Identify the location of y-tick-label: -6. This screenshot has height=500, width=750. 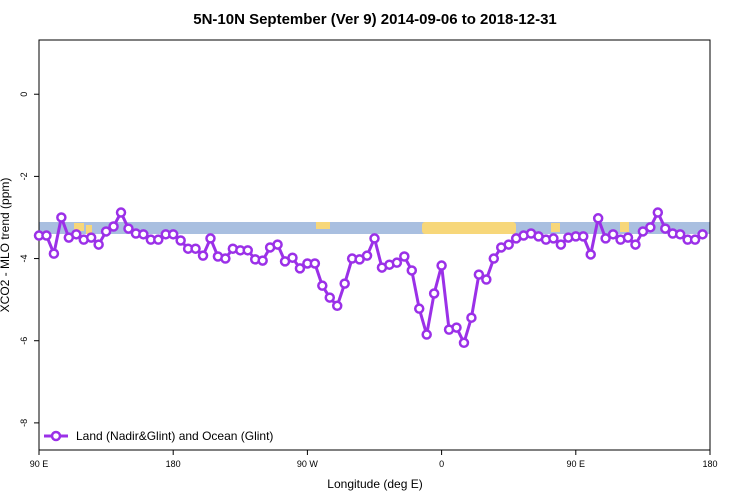
(24, 341).